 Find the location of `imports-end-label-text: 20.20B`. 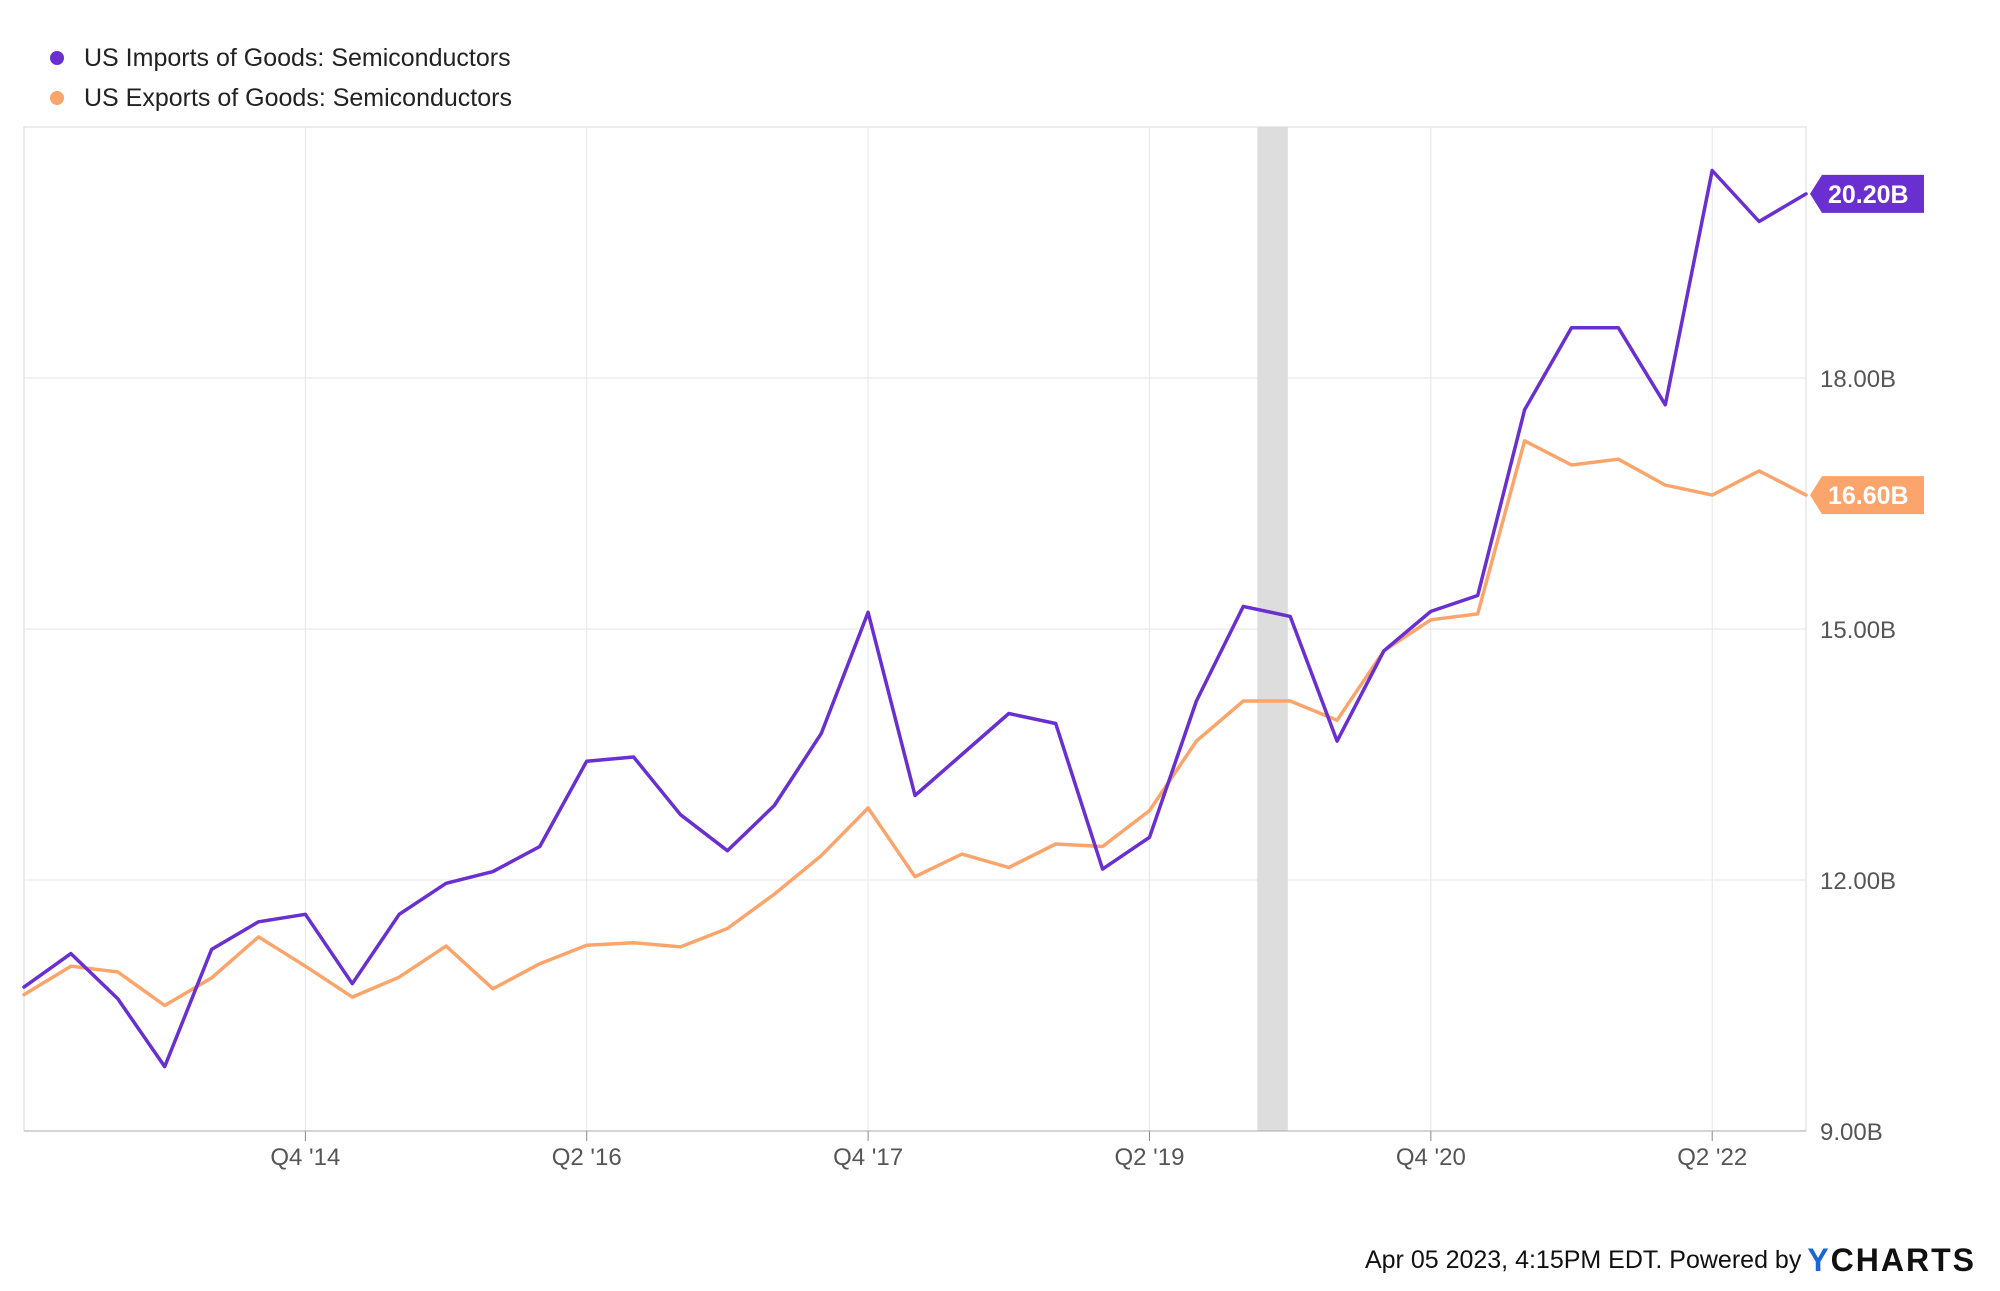

imports-end-label-text: 20.20B is located at coordinates (1868, 195).